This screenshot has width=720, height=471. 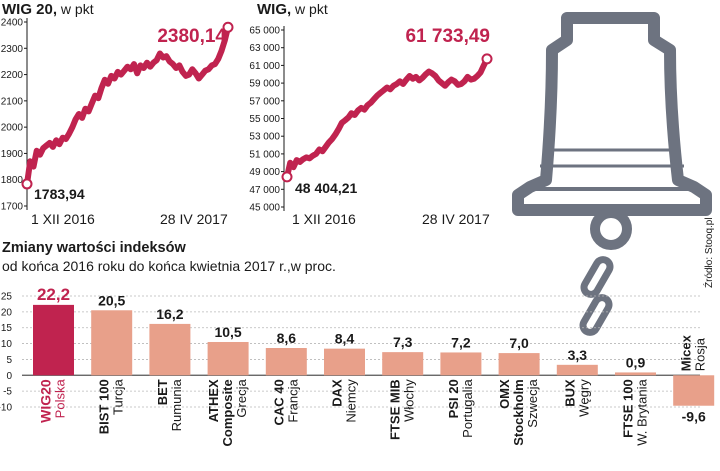 I want to click on wig-title: WIG,, so click(x=274, y=9).